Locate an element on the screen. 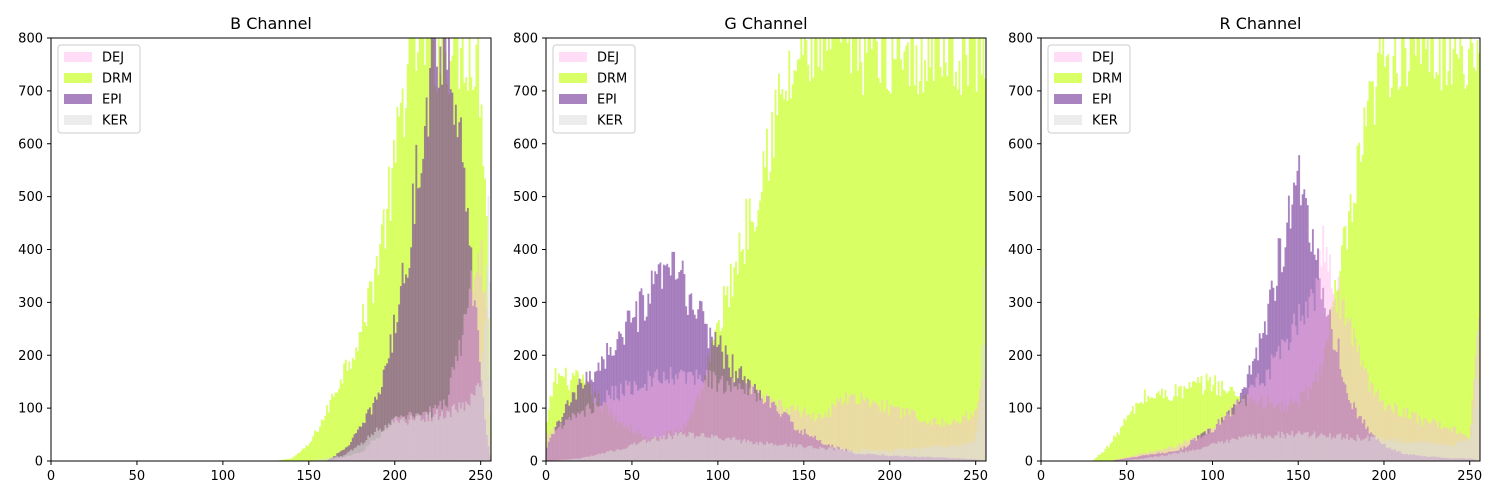 This screenshot has height=500, width=1500. y-tick-label: 500 is located at coordinates (525, 197).